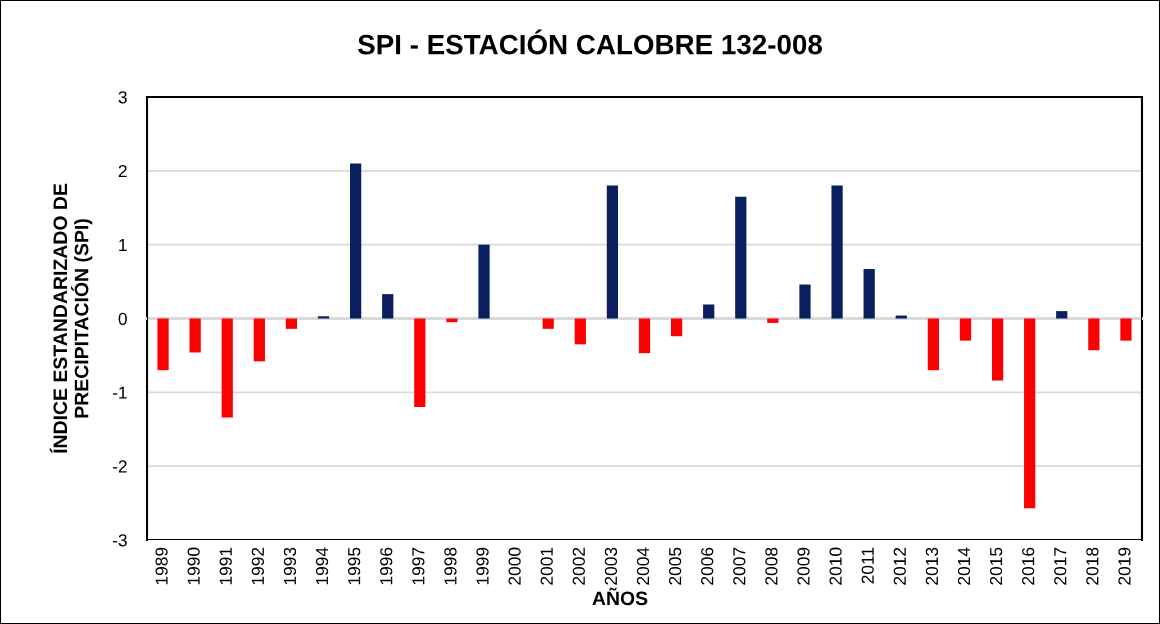  I want to click on x-tick-label: 1994, so click(322, 566).